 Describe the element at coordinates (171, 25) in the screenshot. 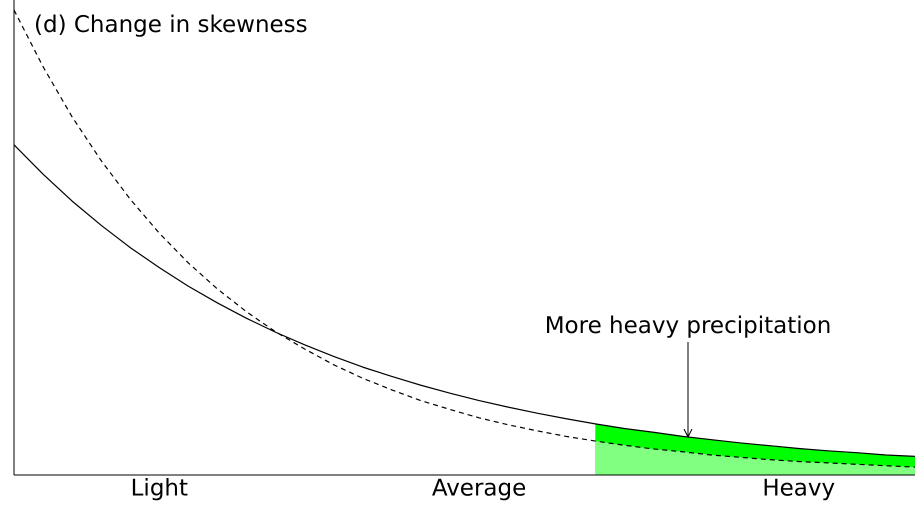

I see `chart-title: (d) Change in skewness` at that location.